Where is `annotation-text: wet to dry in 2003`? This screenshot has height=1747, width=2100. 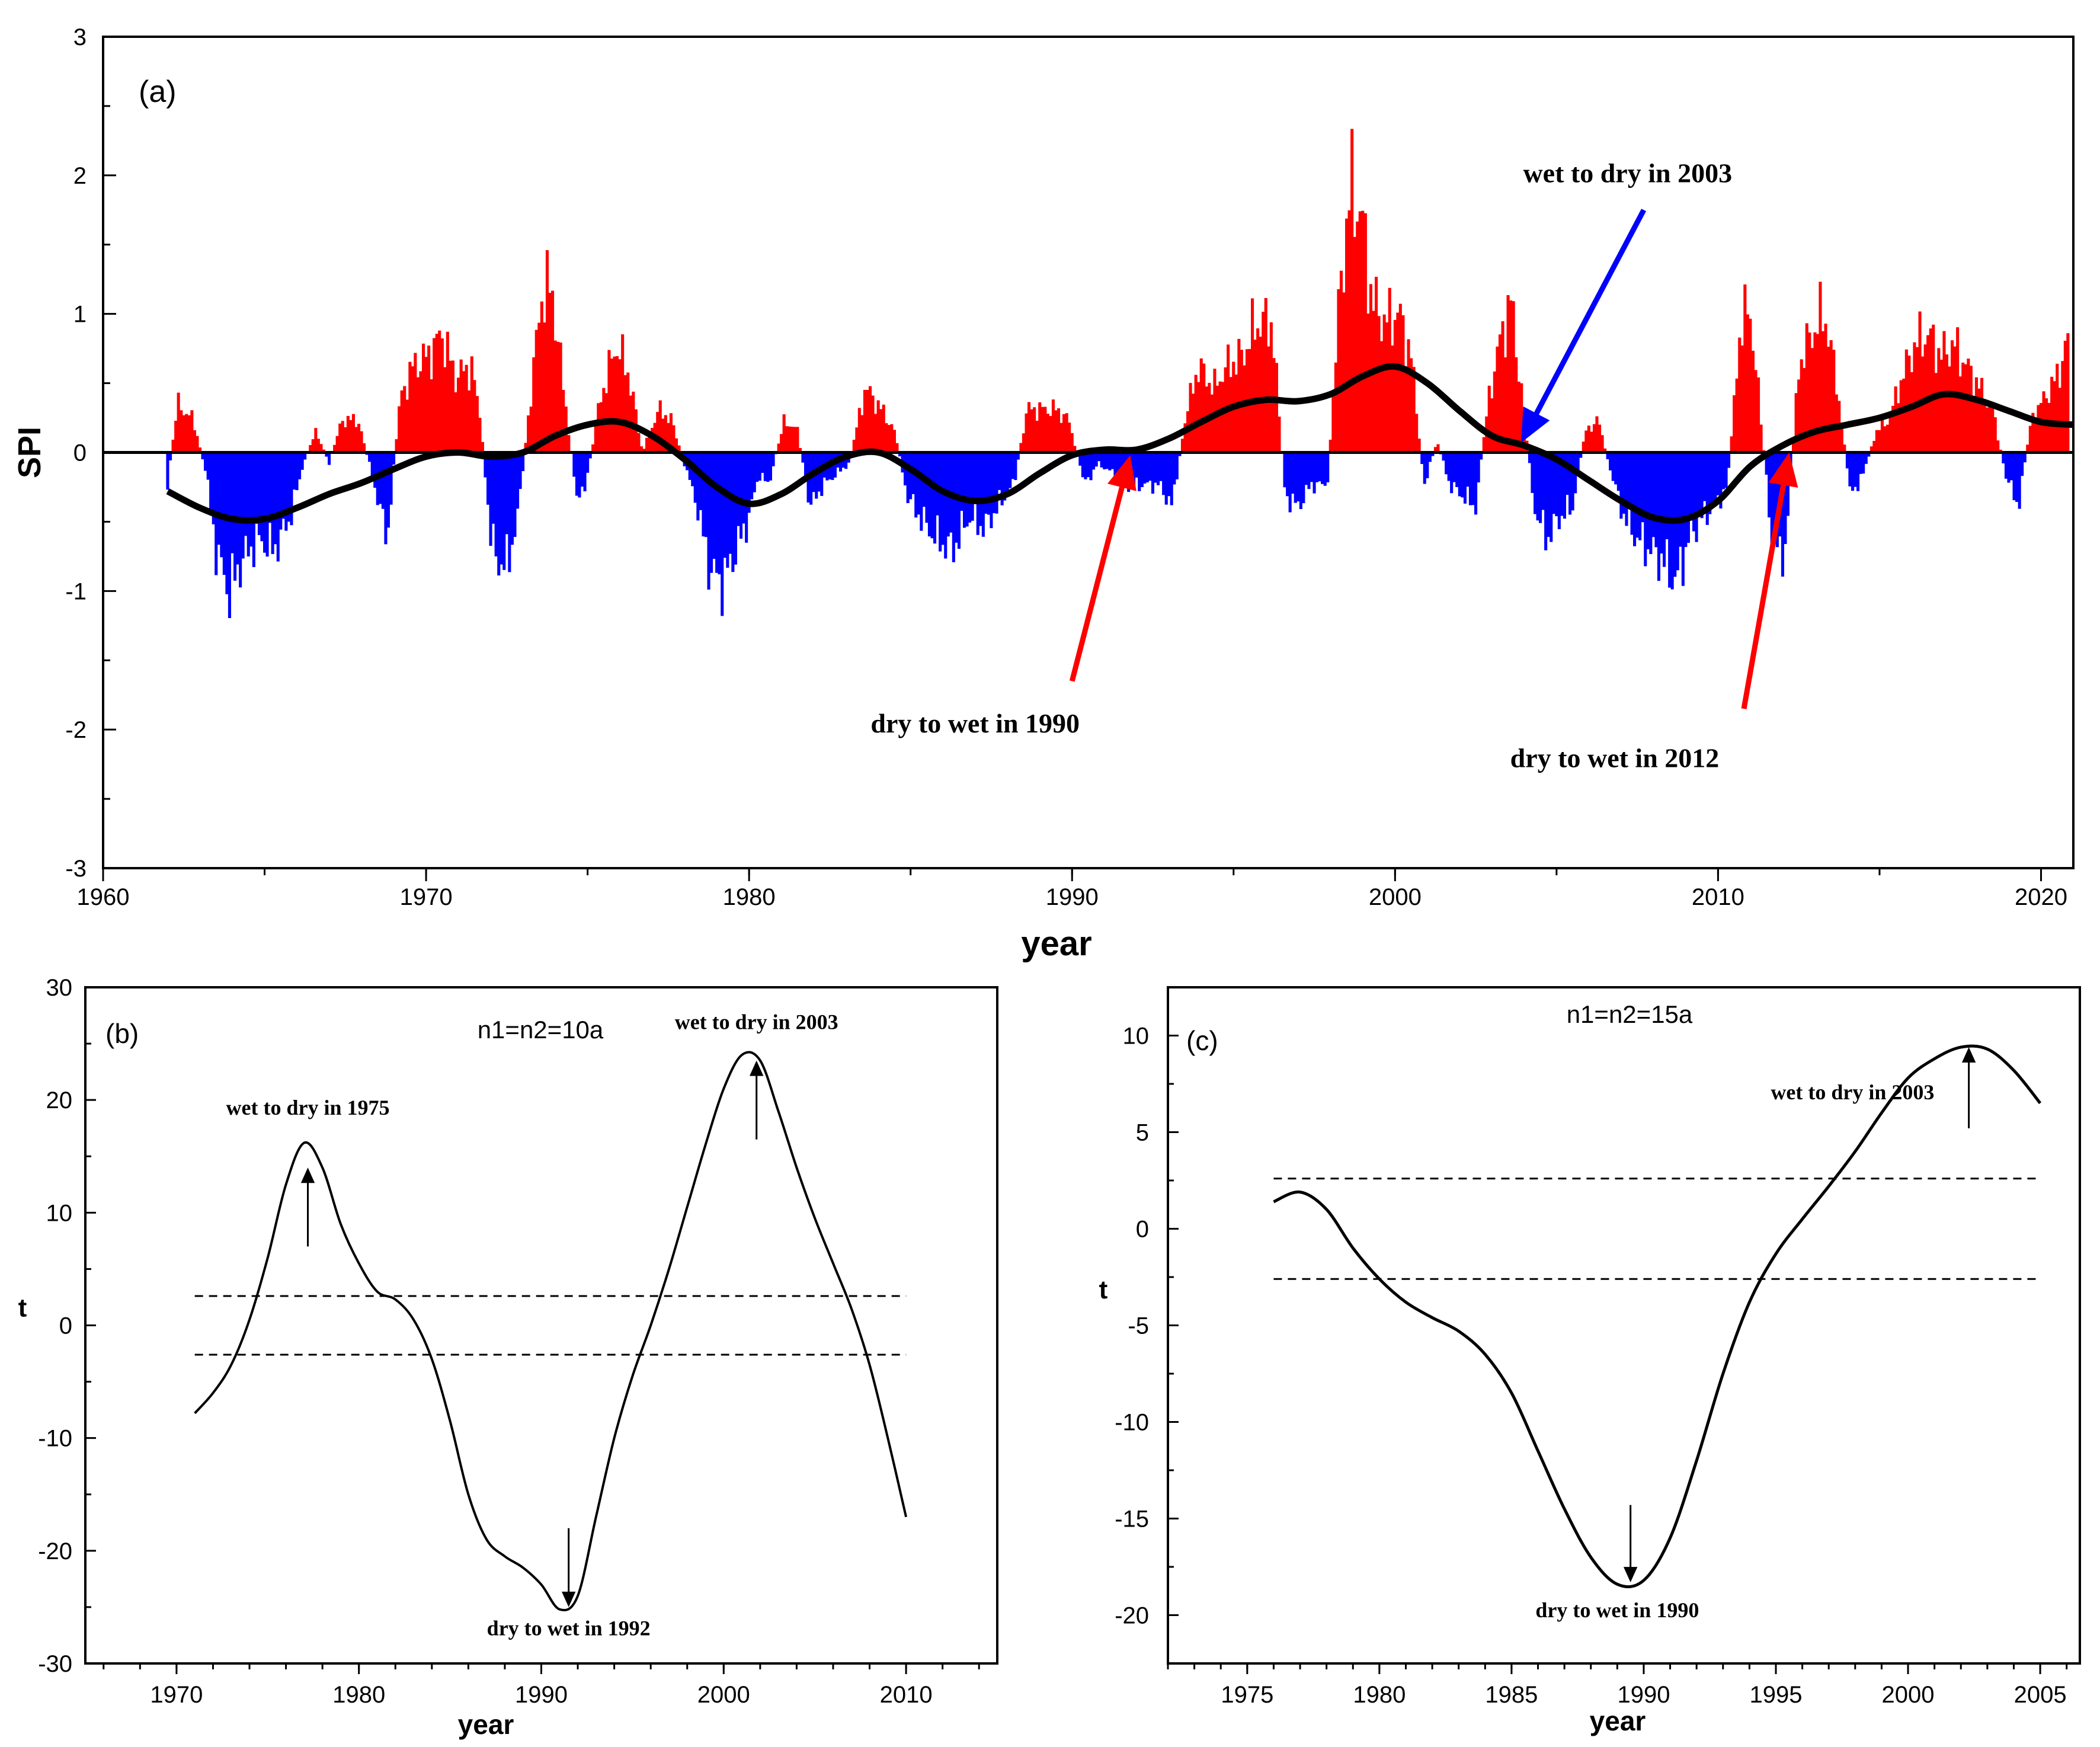 annotation-text: wet to dry in 2003 is located at coordinates (1627, 173).